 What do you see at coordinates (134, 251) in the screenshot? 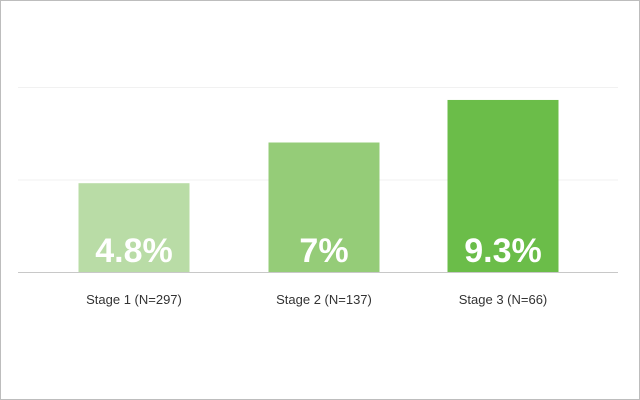
I see `bar-value-label: 4.8%` at bounding box center [134, 251].